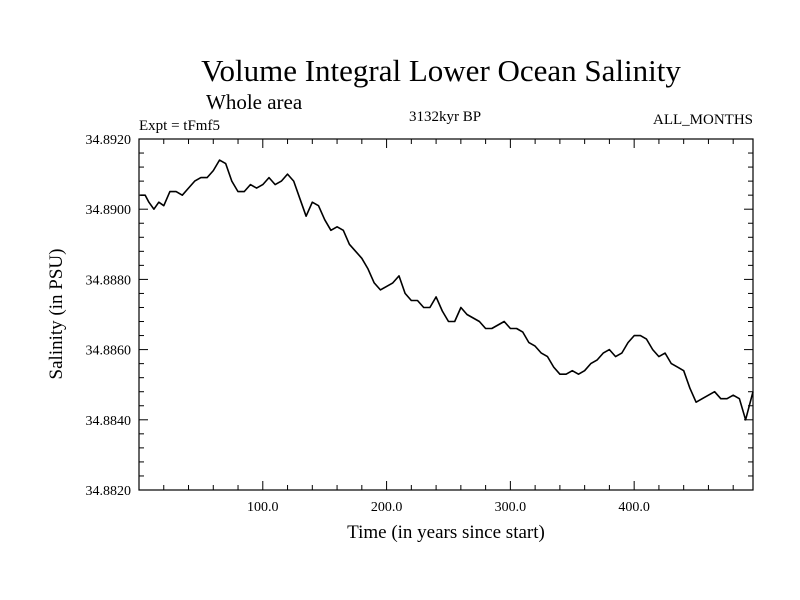 The width and height of the screenshot is (800, 600). I want to click on chart-title: Volume Integral Lower Ocean Salinity, so click(441, 70).